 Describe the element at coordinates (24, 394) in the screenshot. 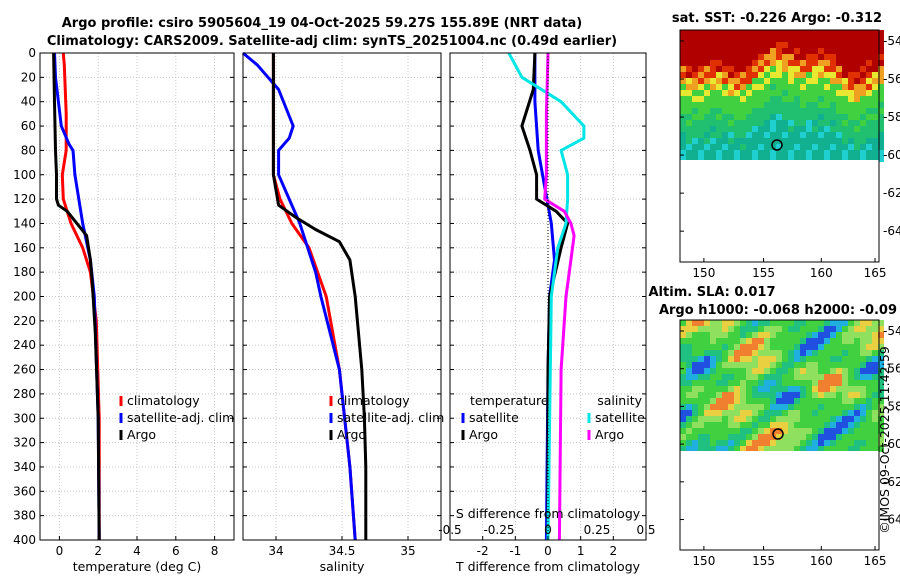

I see `y-tick-label: 280` at that location.